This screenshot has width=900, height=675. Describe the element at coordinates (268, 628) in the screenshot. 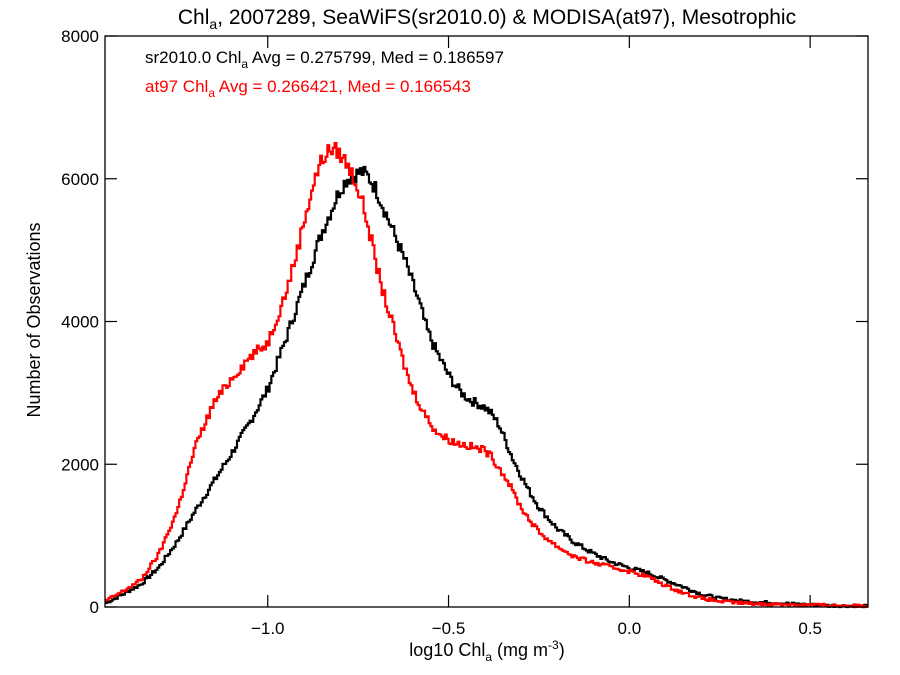

I see `x-tick-label: −1.0` at that location.